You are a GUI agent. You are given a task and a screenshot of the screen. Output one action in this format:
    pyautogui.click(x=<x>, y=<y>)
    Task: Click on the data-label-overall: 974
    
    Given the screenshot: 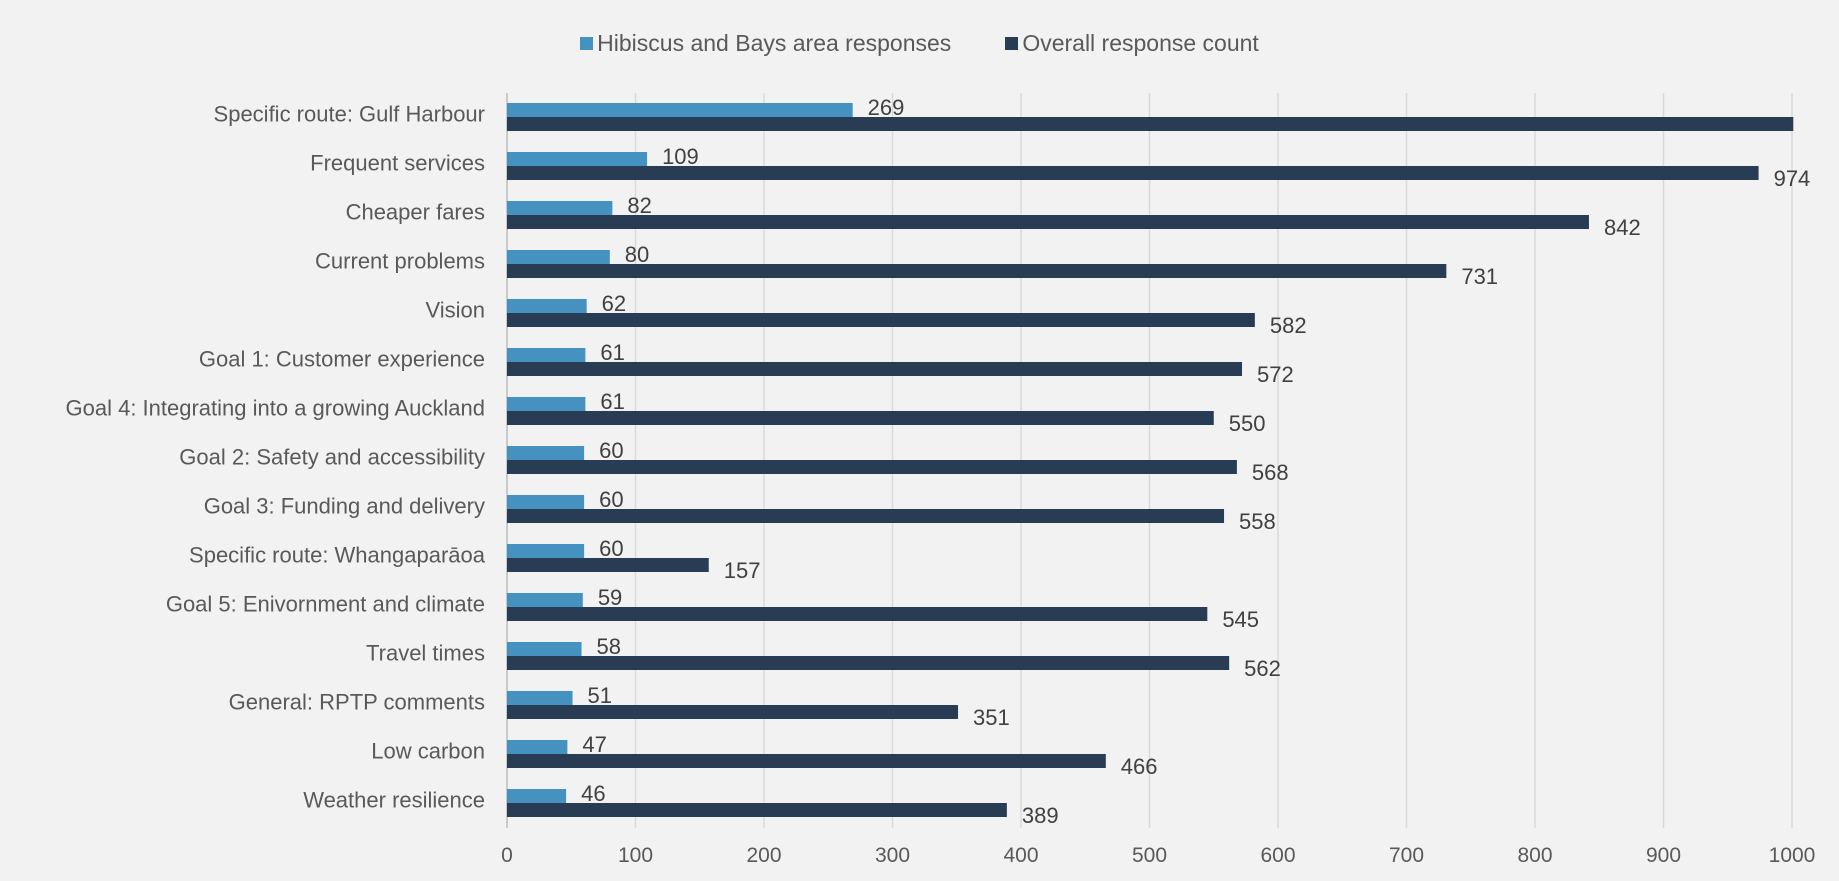 What is the action you would take?
    pyautogui.click(x=1792, y=178)
    